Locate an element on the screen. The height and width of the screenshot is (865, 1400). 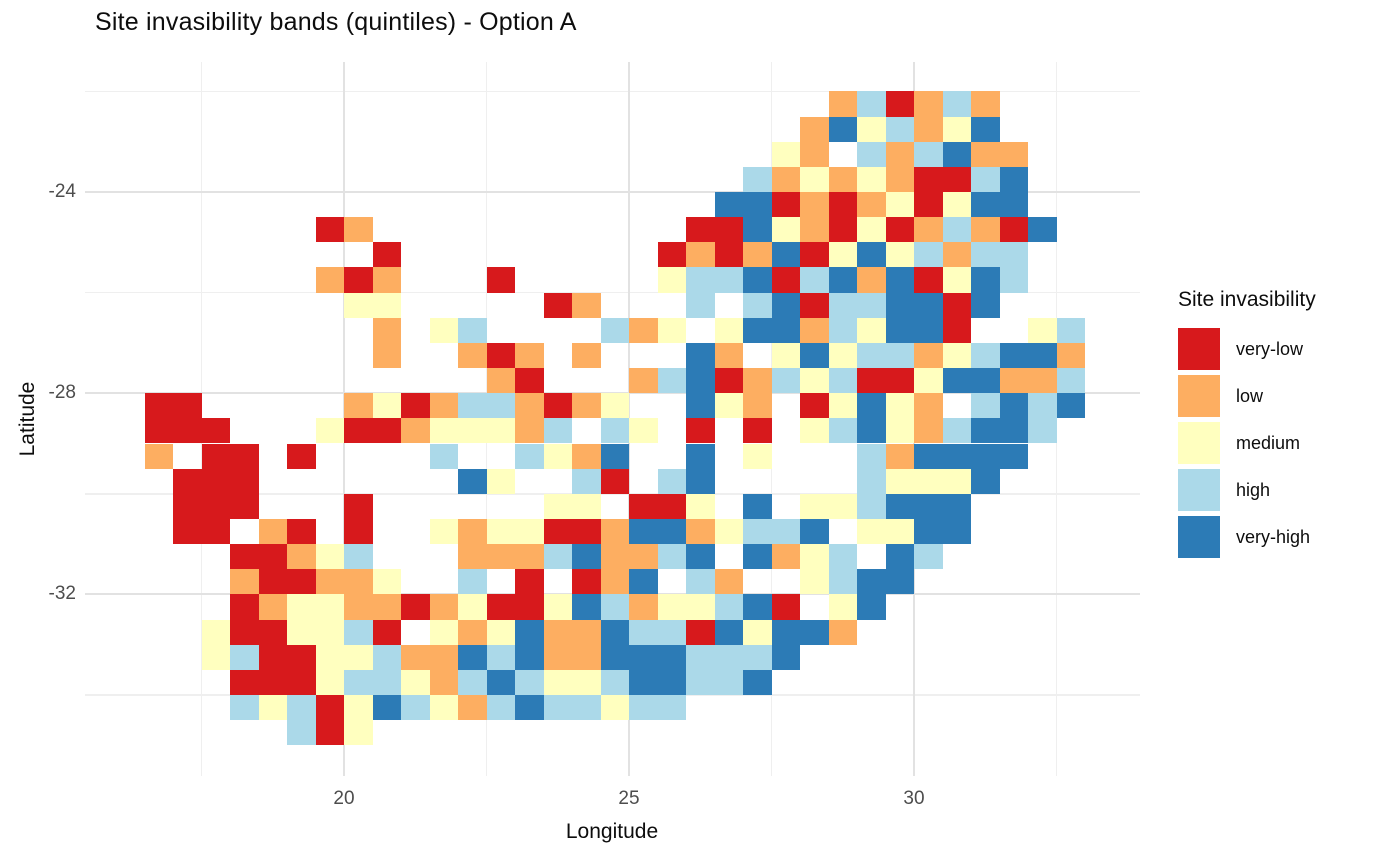
y-tick-label: -32 is located at coordinates (62, 594).